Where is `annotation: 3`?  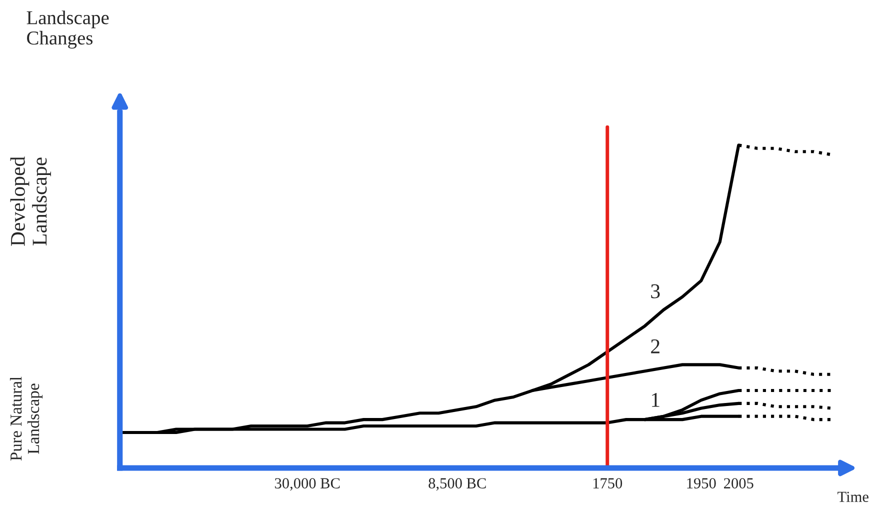
annotation: 3 is located at coordinates (655, 291).